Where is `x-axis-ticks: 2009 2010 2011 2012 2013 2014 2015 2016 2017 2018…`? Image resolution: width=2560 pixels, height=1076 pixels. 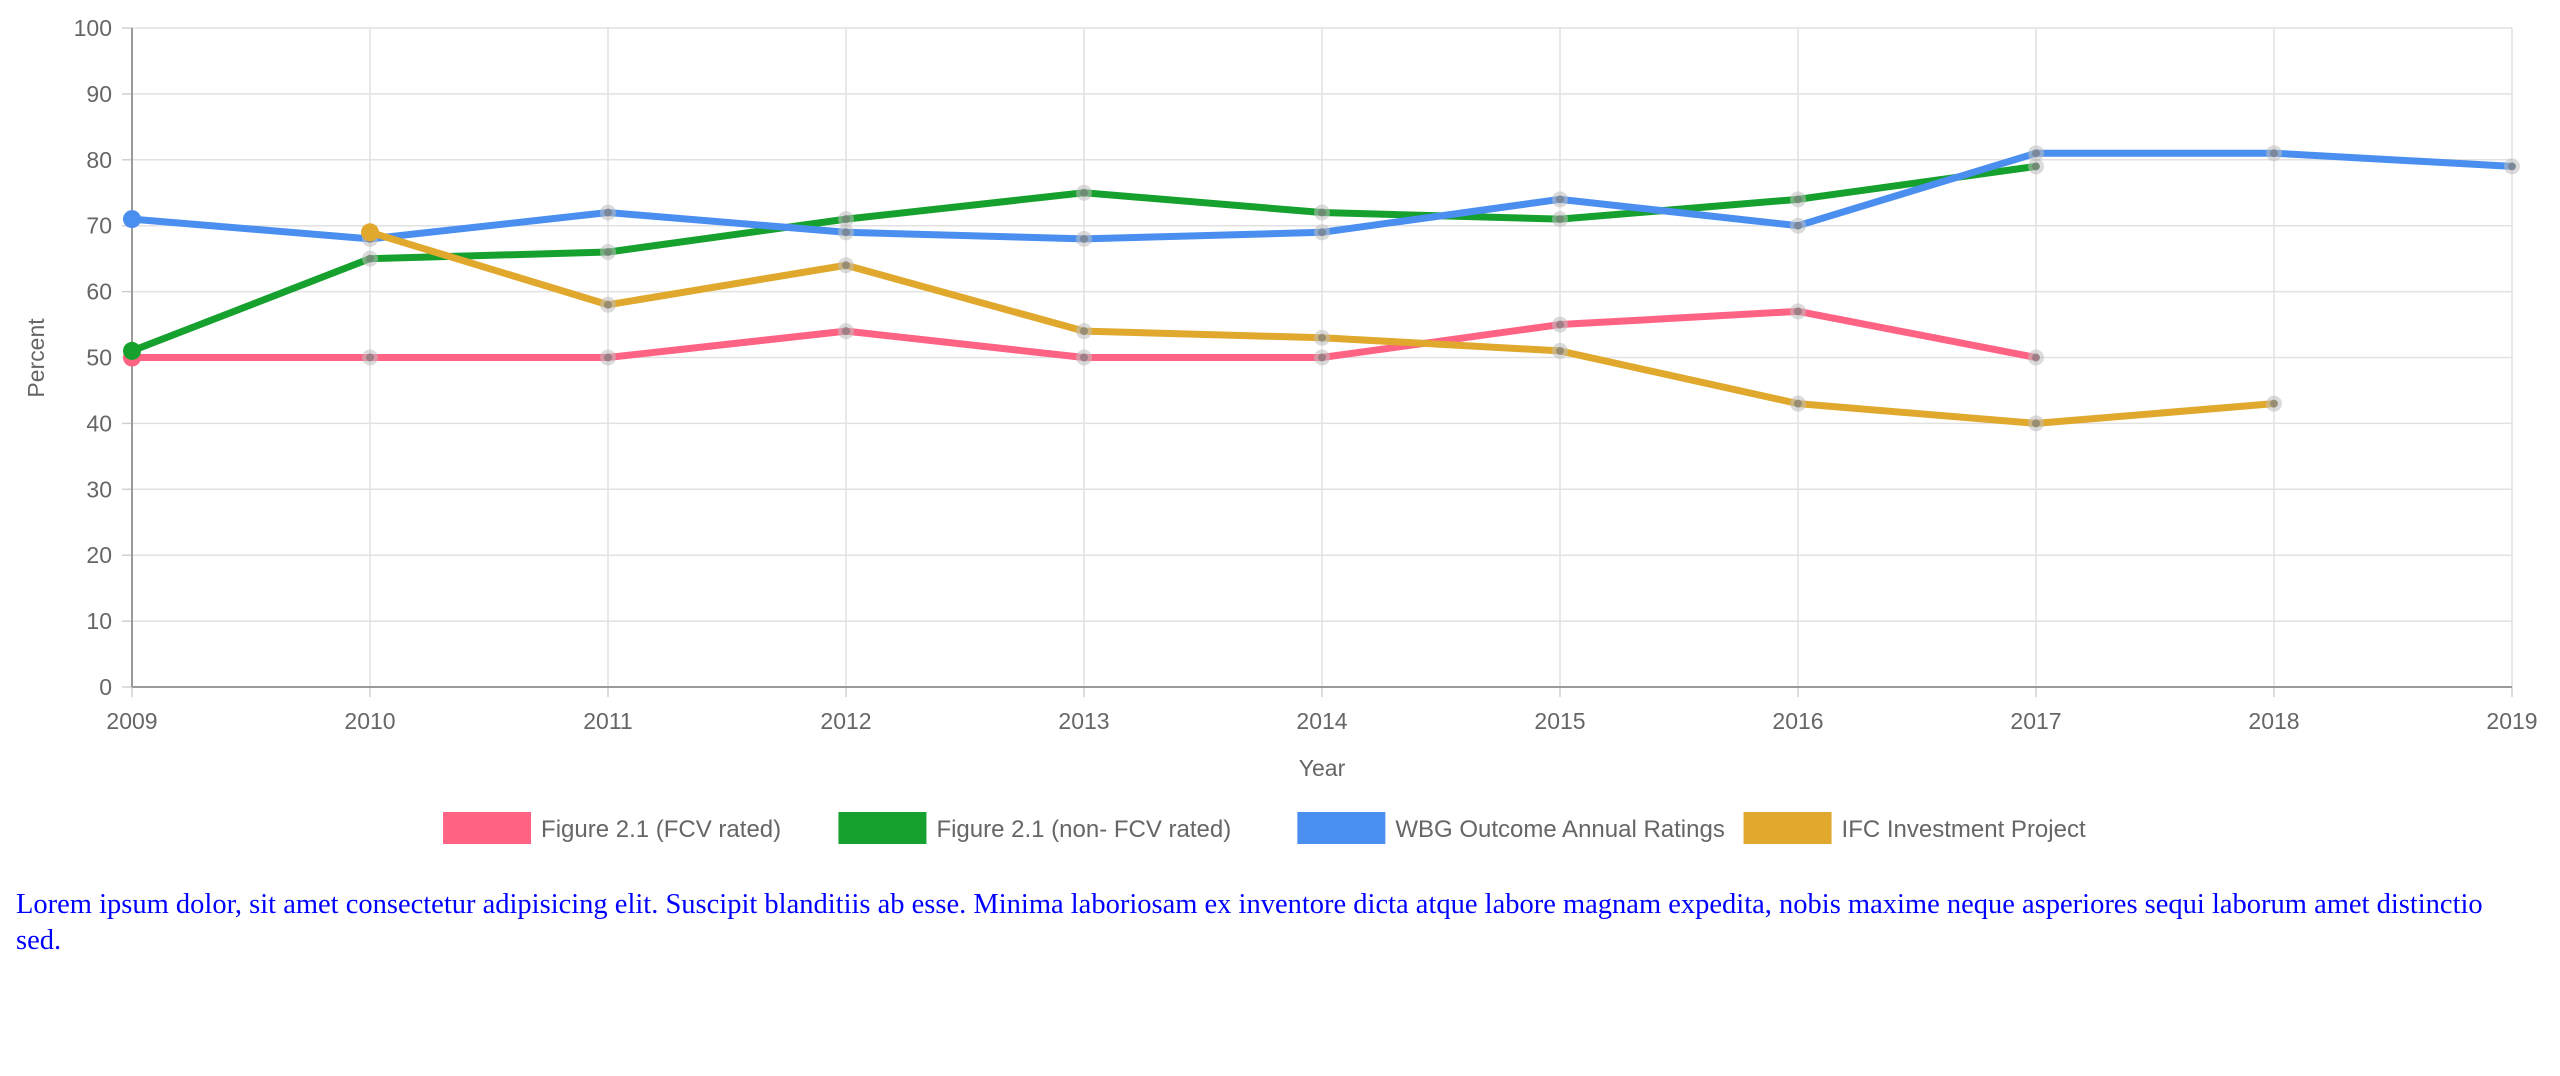 x-axis-ticks: 2009 2010 2011 2012 2013 2014 2015 2016 2017 2018… is located at coordinates (1321, 721).